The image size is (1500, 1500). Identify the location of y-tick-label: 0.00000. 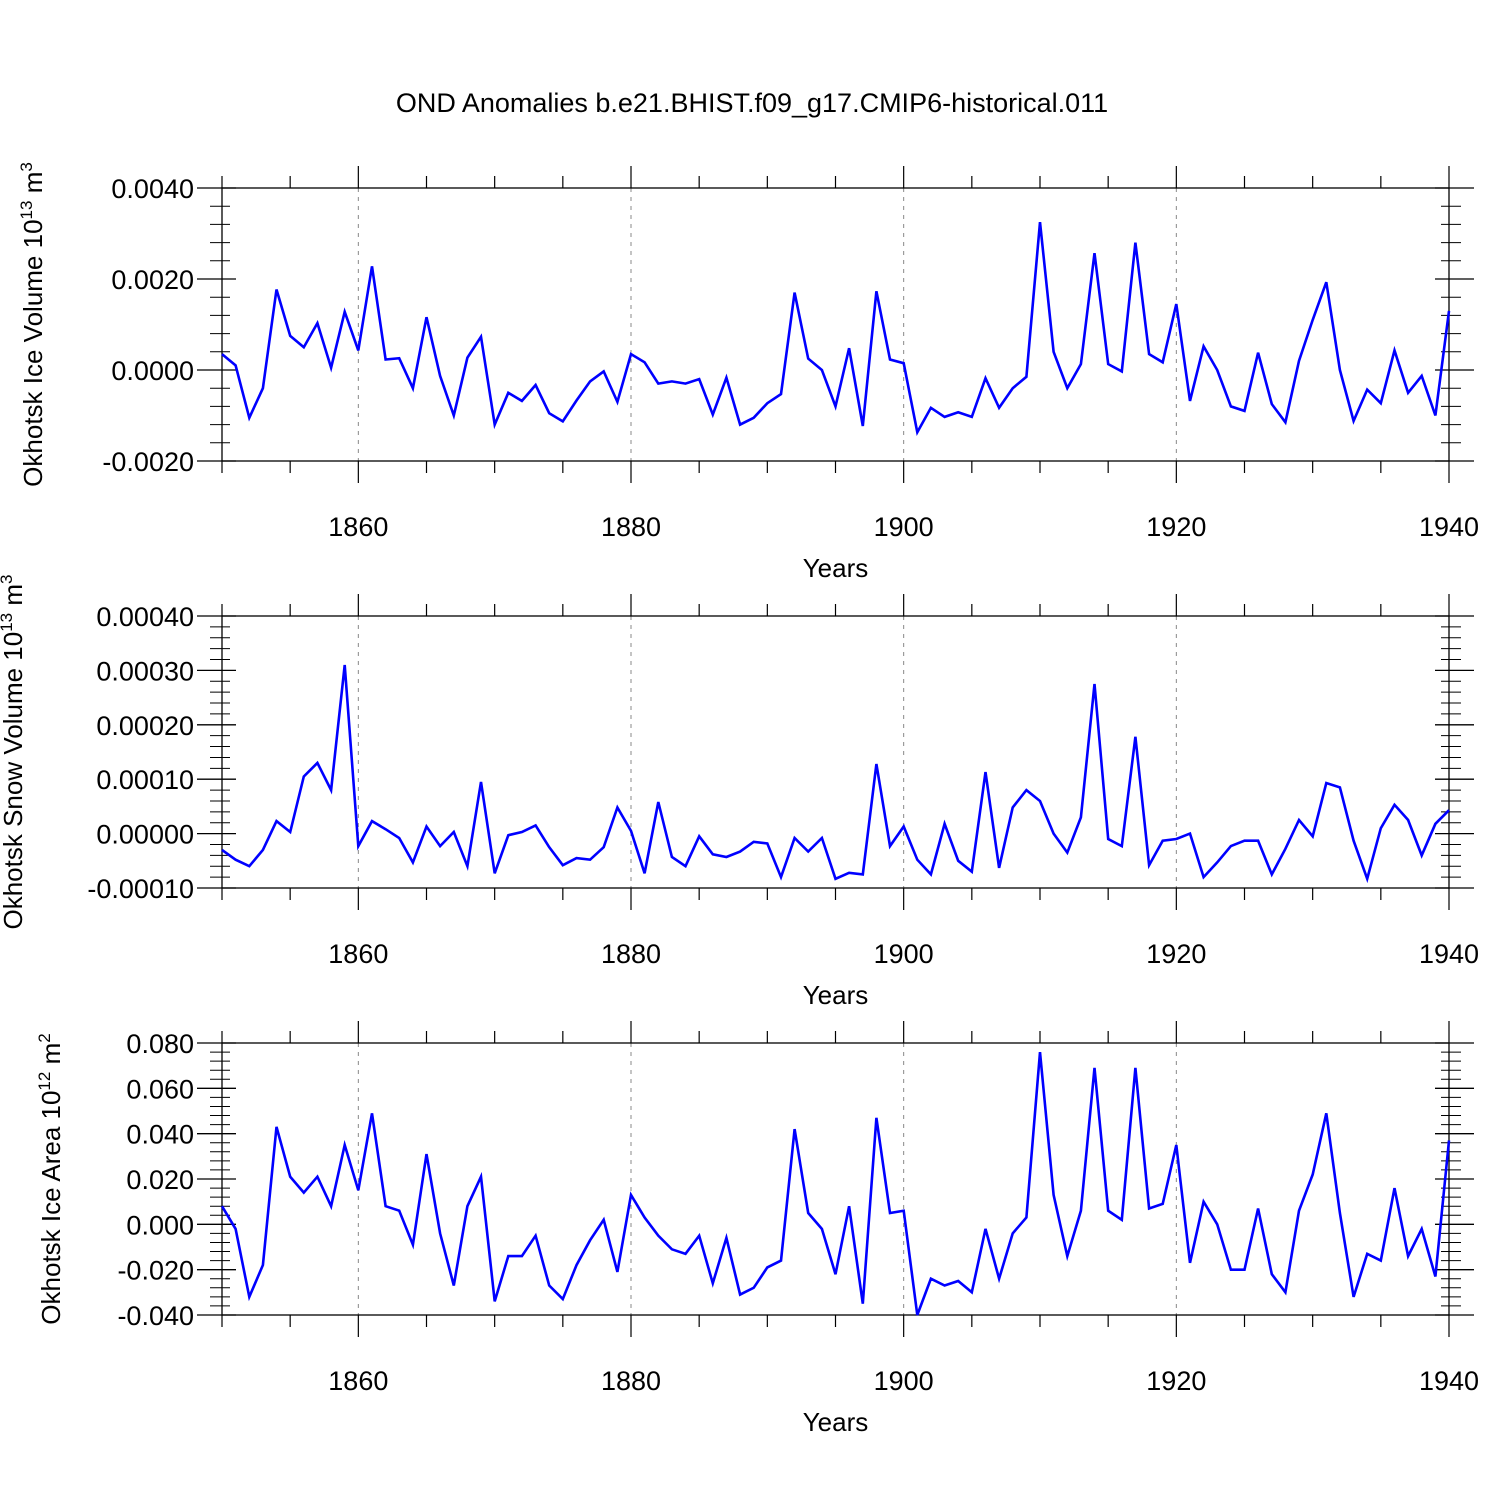
(145, 835).